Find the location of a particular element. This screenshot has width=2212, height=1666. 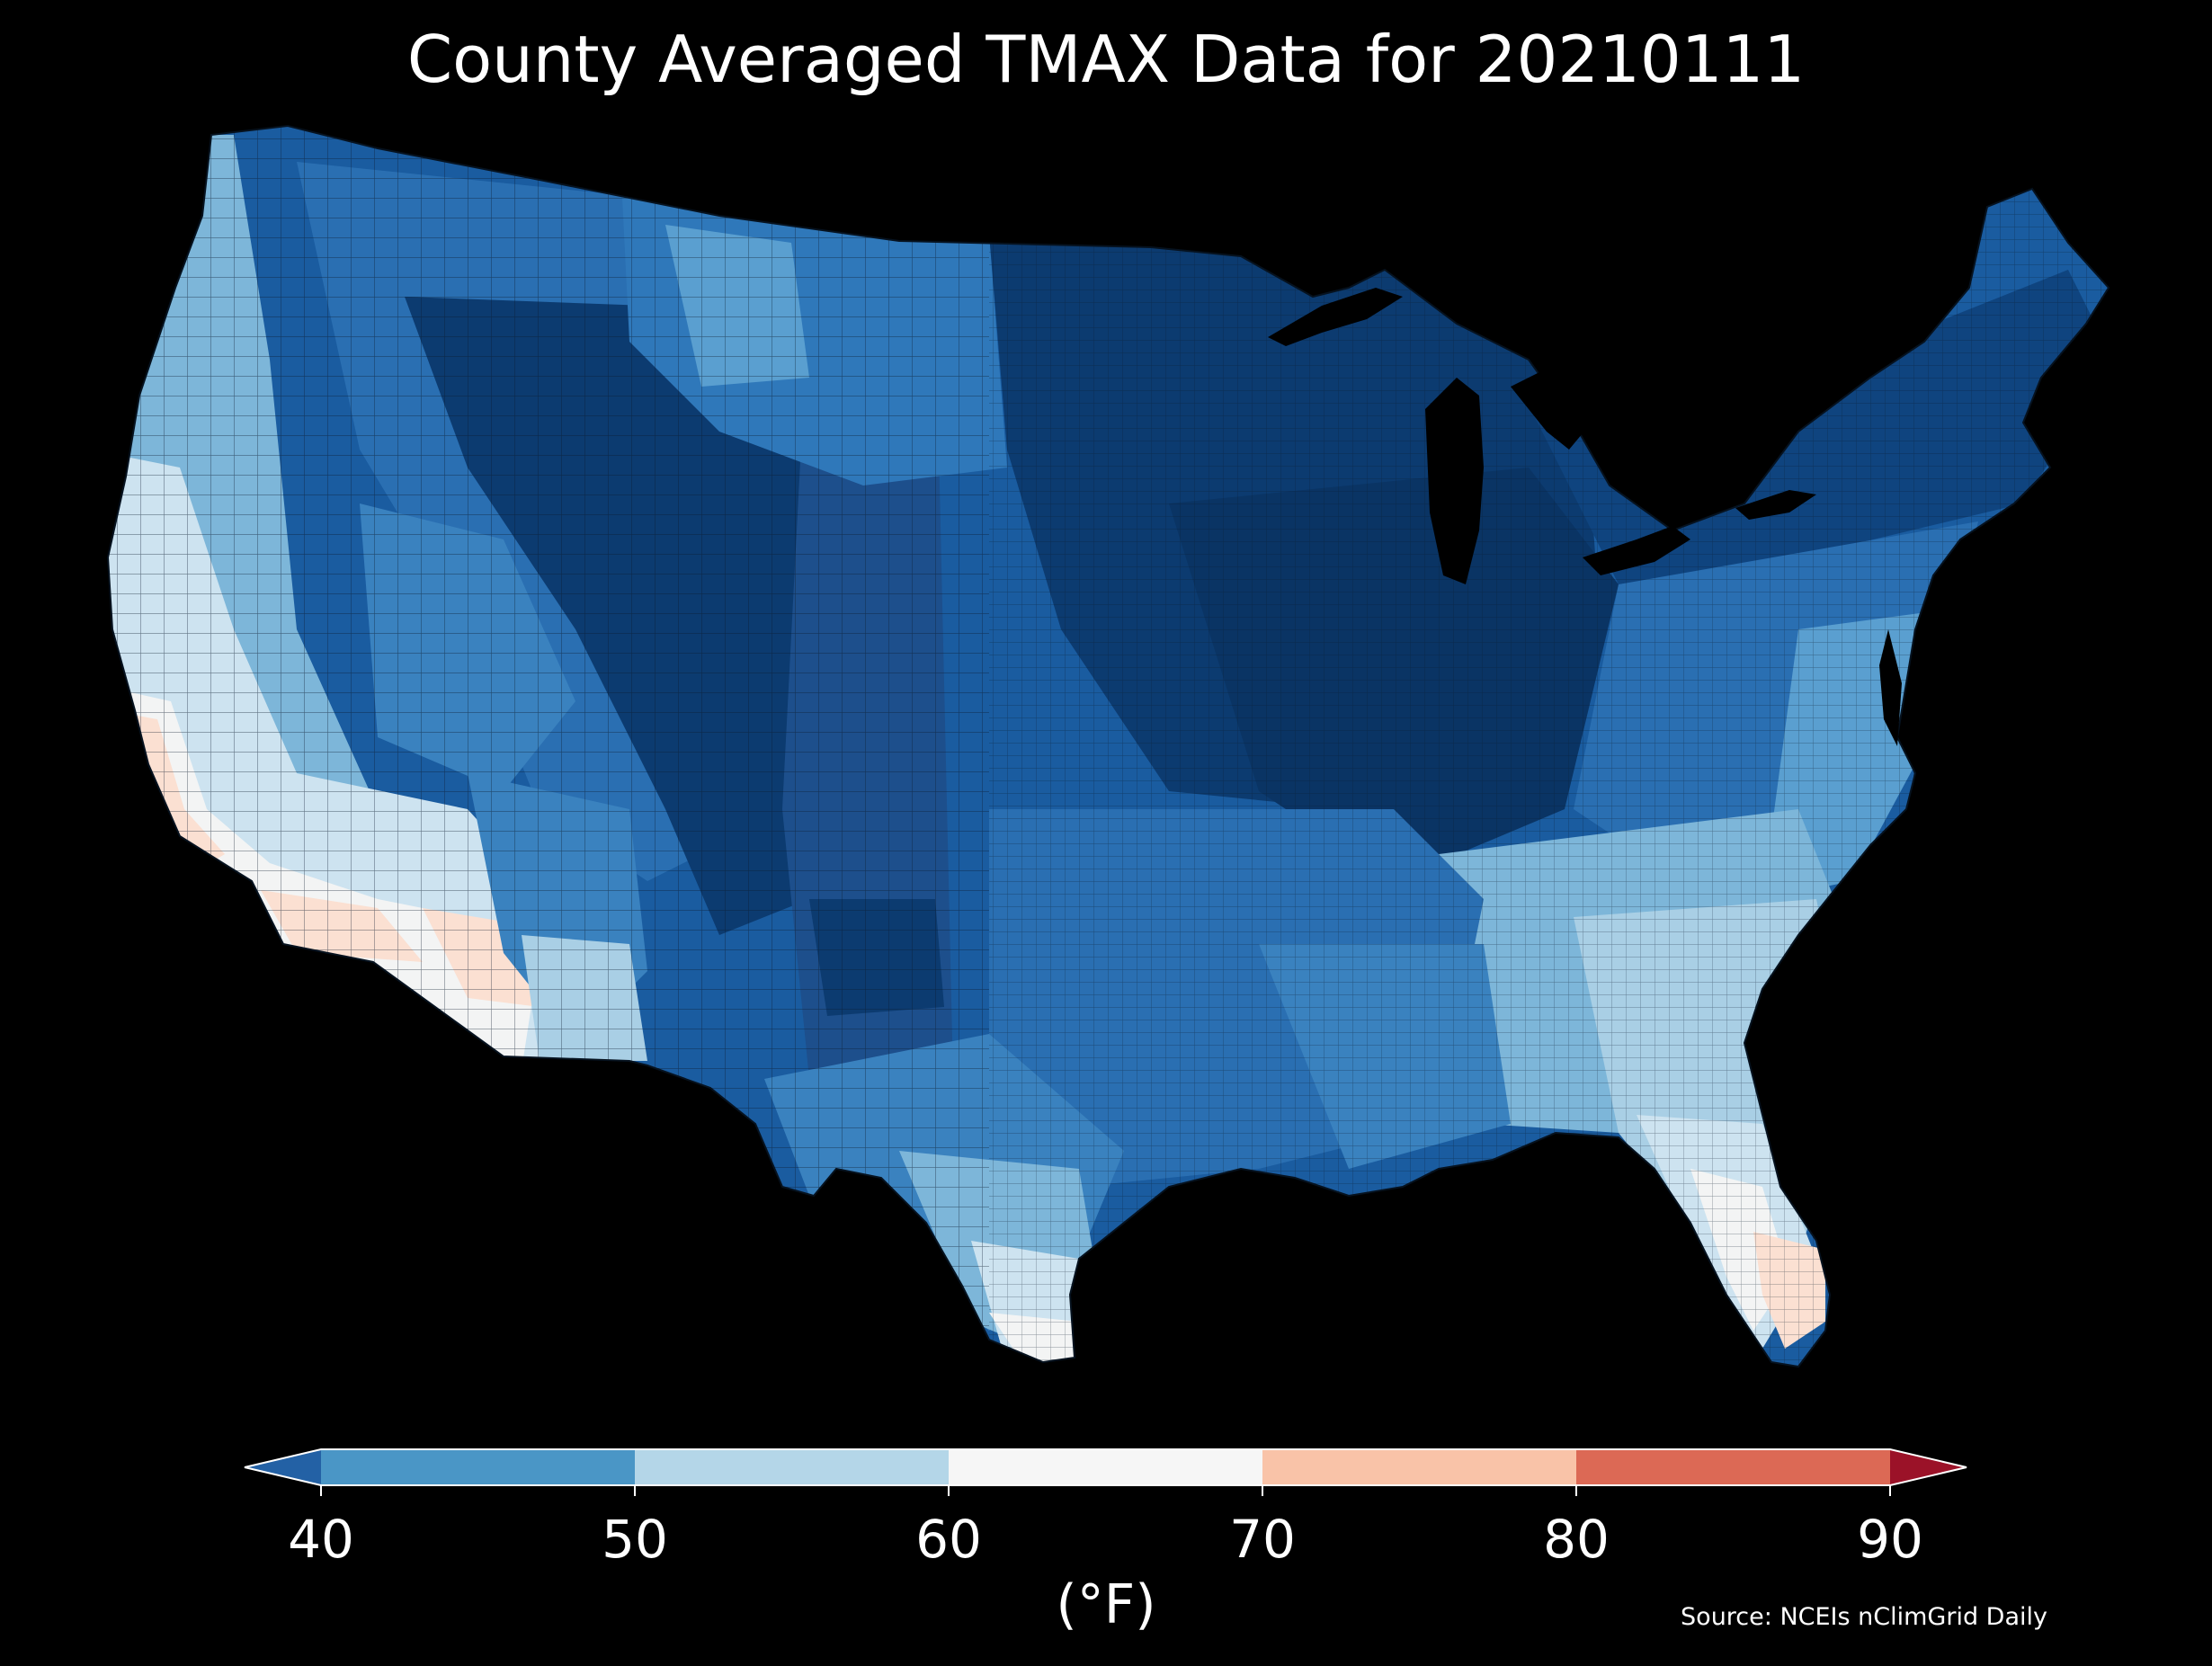

great-lakes is located at coordinates (1585, 517).